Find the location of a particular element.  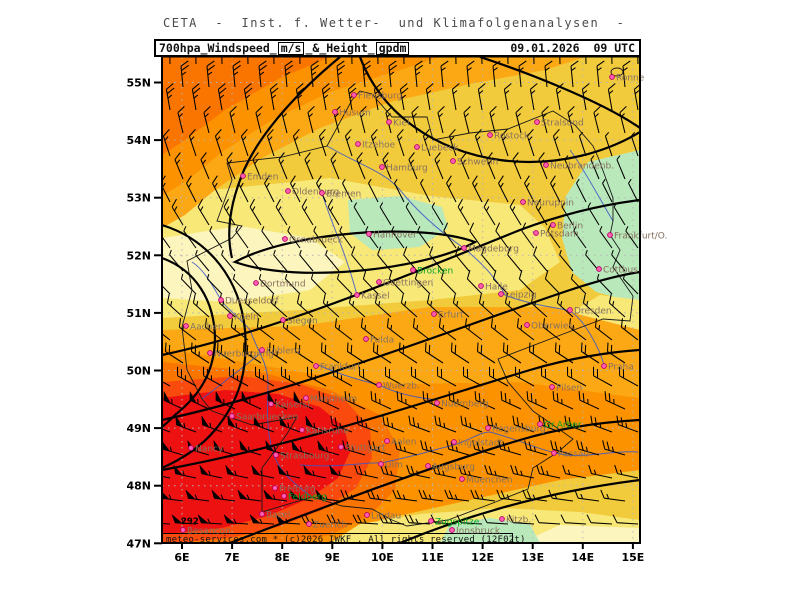

lat-tick-label: 48N is located at coordinates (138, 486).